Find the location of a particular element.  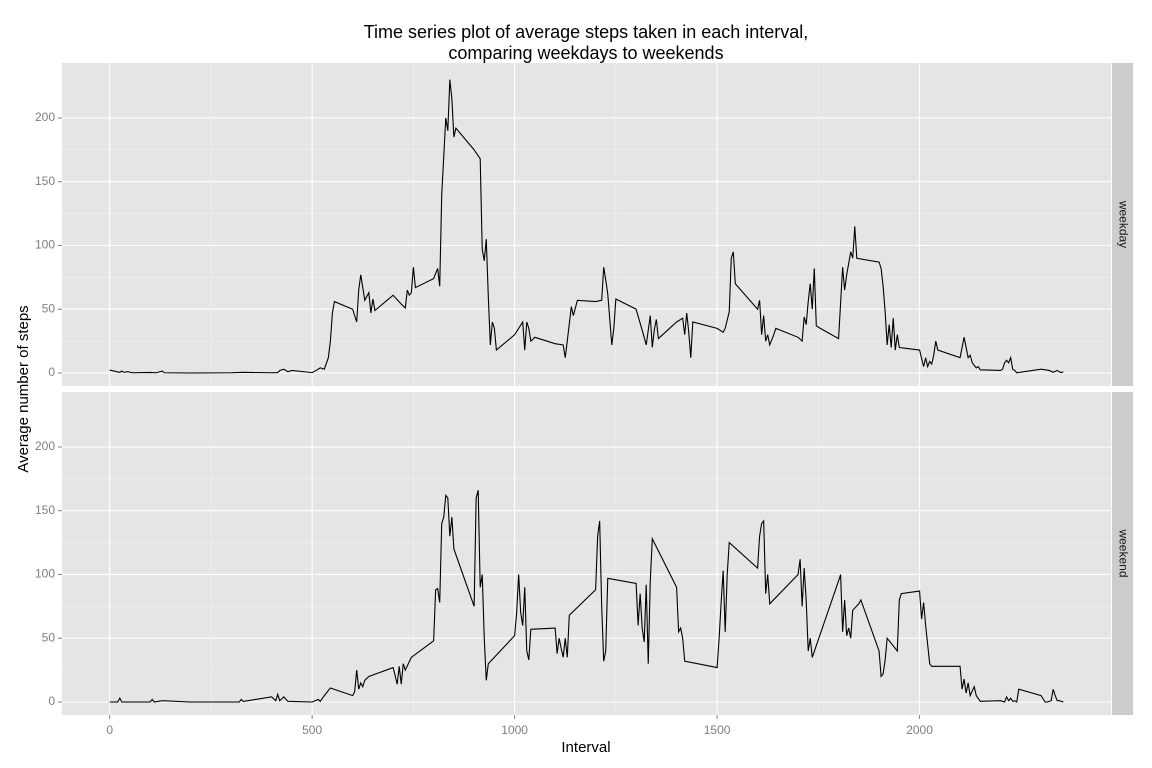

x-tick-label: 2000 is located at coordinates (919, 730).